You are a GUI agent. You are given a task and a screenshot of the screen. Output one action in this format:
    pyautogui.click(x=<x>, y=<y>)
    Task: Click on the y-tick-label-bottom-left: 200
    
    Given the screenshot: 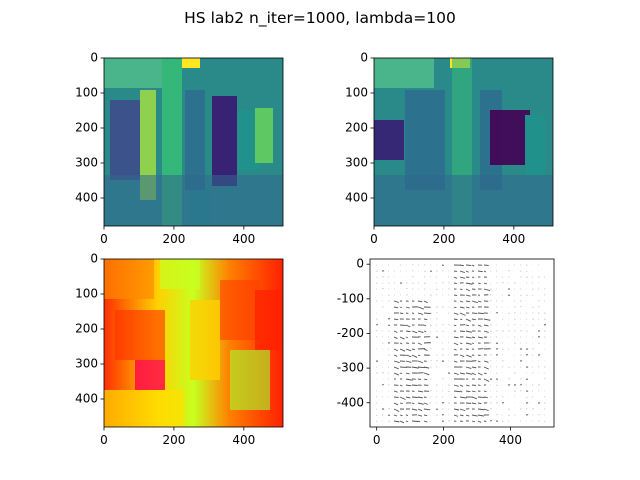 What is the action you would take?
    pyautogui.click(x=86, y=329)
    